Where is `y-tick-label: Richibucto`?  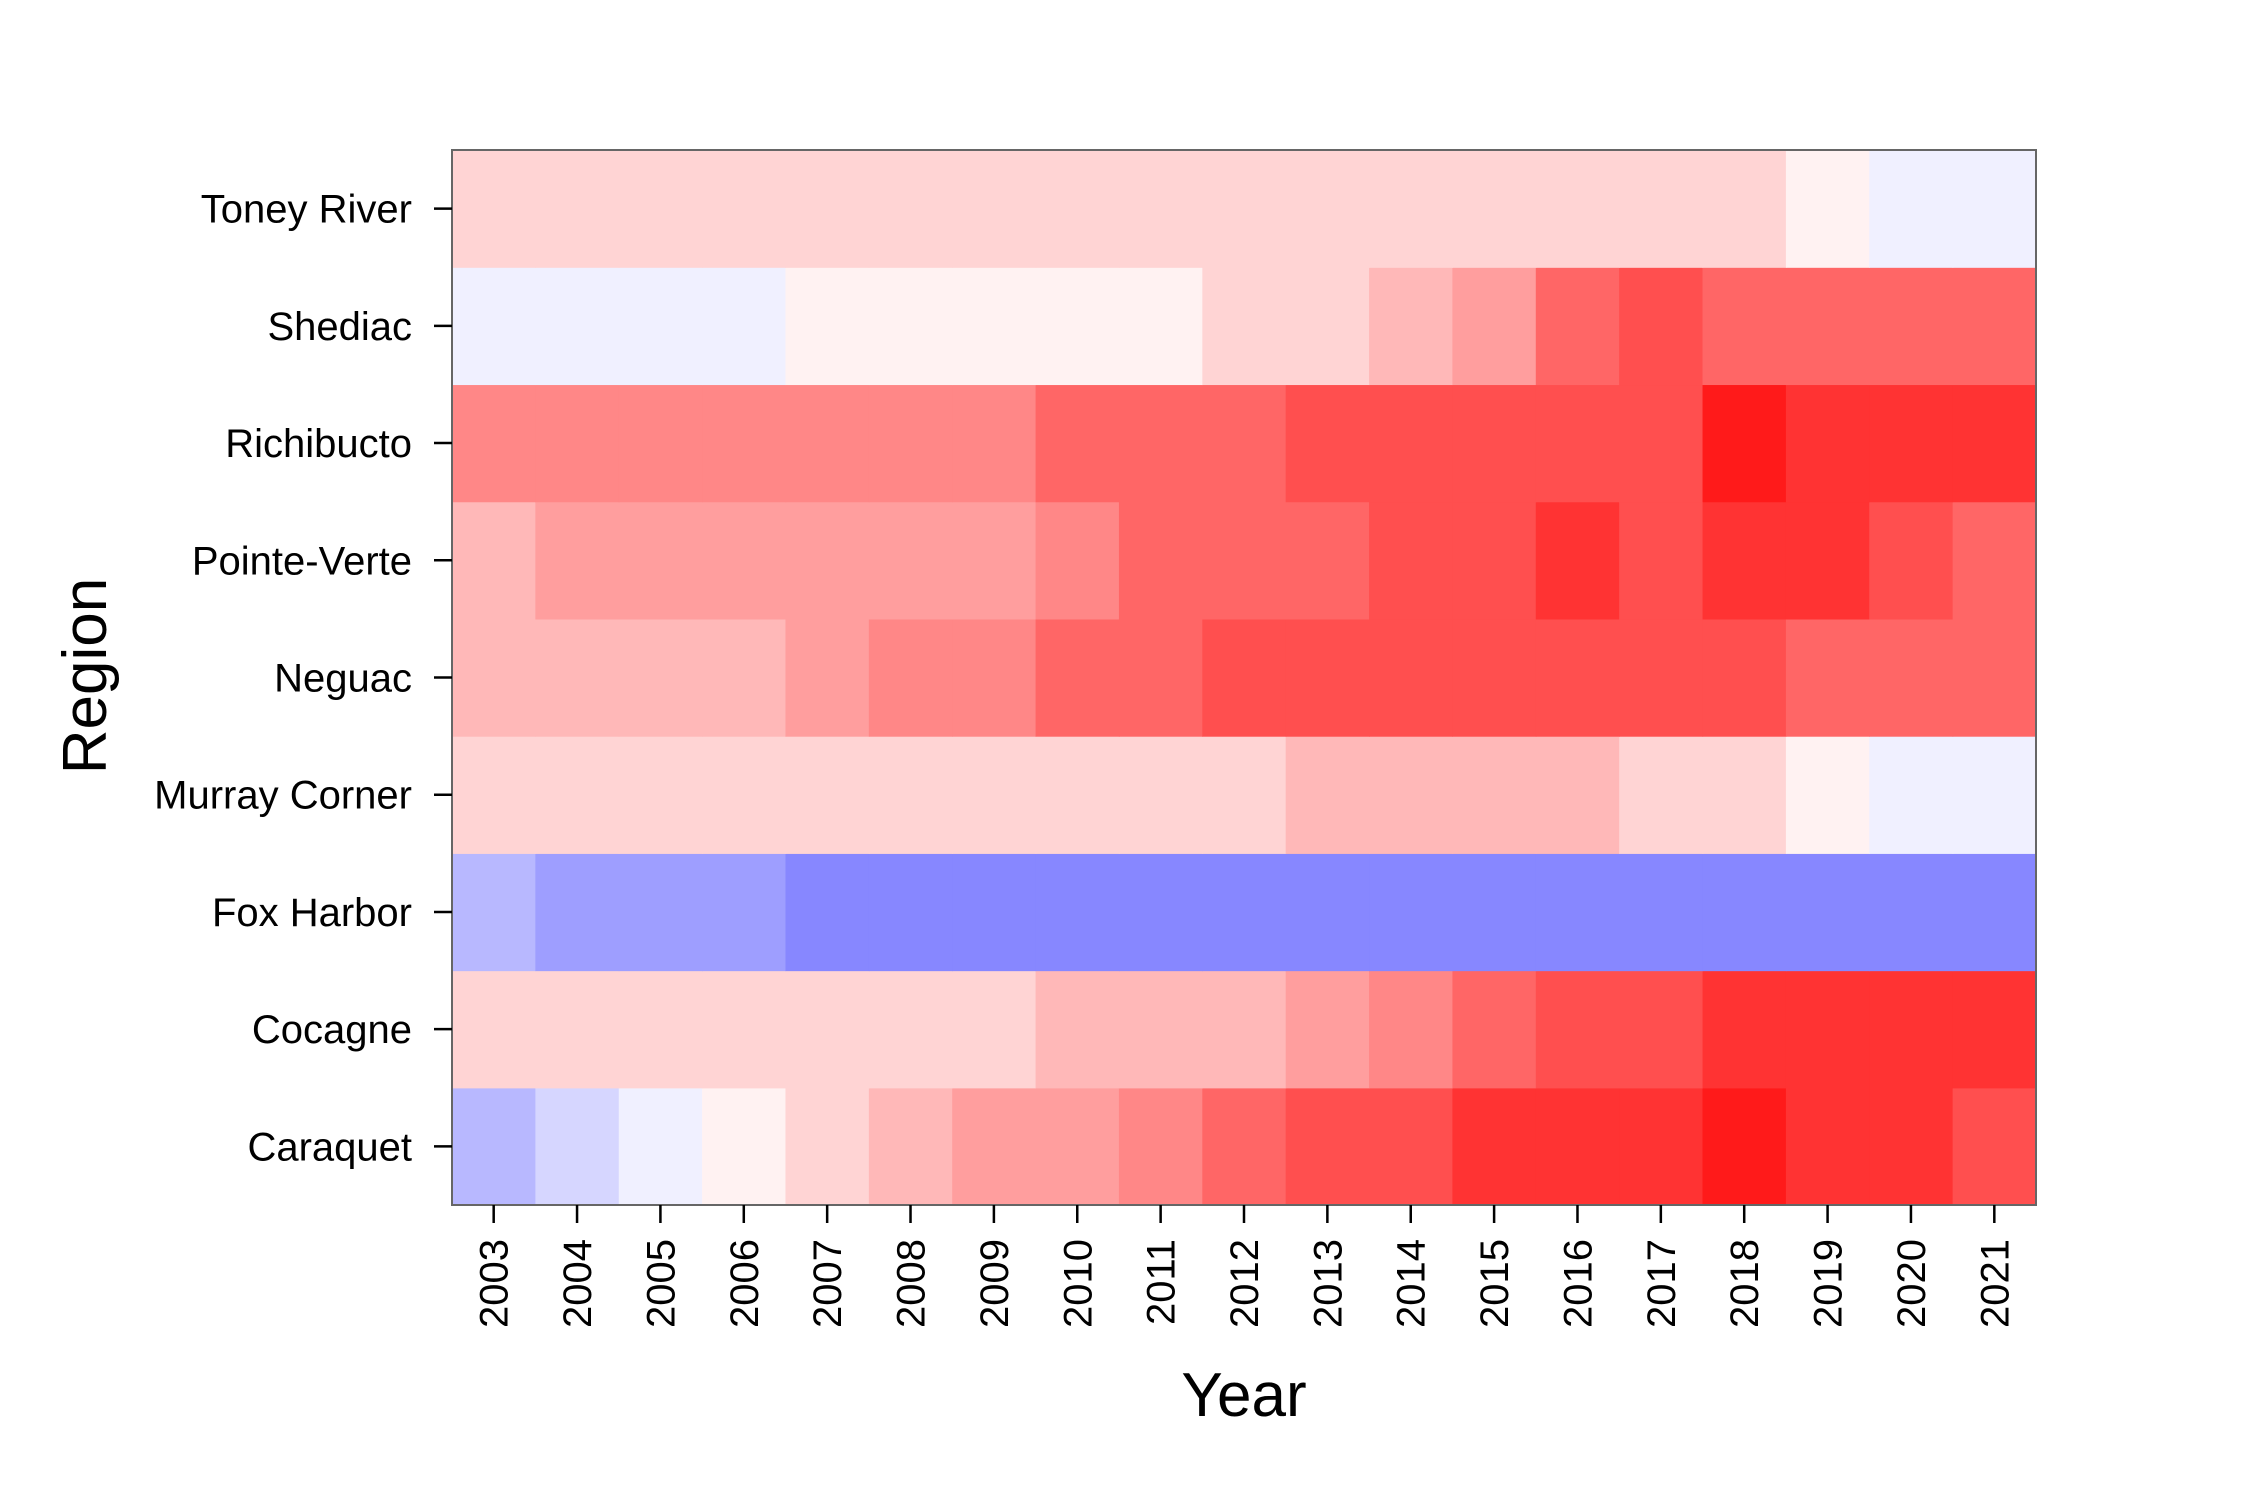
y-tick-label: Richibucto is located at coordinates (318, 444).